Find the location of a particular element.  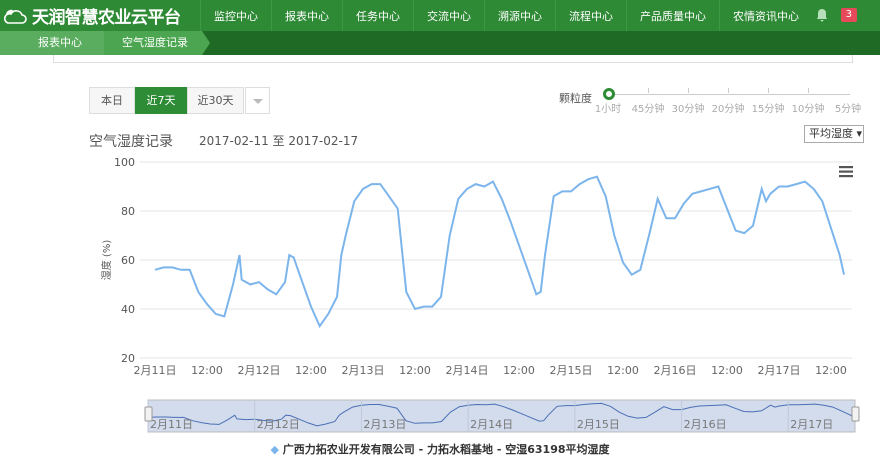

y-tick-label: 60 is located at coordinates (128, 260).